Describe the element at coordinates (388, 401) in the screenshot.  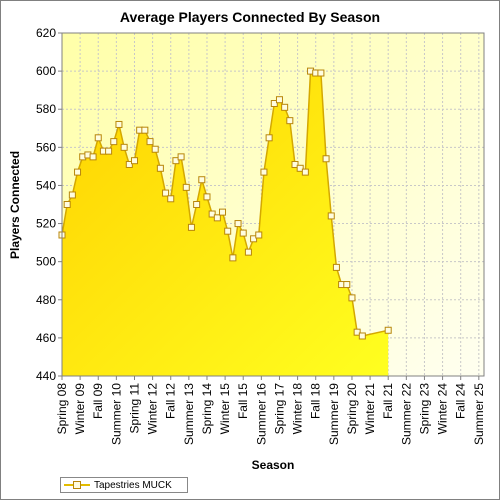
I see `x-tick-label: Fall 21` at that location.